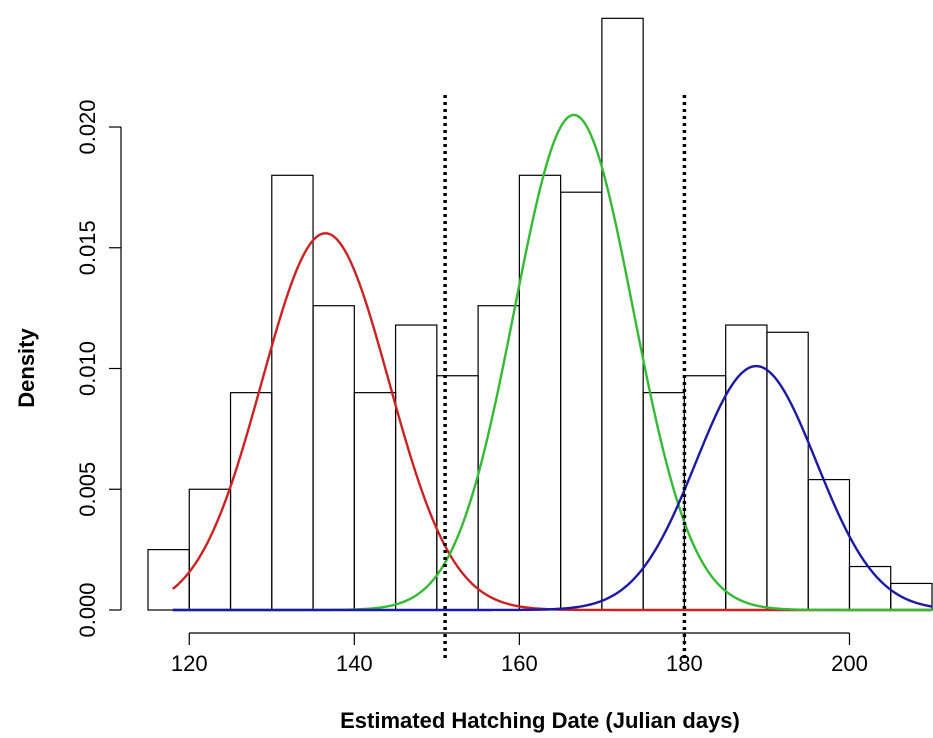 This screenshot has width=933, height=738. I want to click on y-tick-label: 0.000, so click(87, 609).